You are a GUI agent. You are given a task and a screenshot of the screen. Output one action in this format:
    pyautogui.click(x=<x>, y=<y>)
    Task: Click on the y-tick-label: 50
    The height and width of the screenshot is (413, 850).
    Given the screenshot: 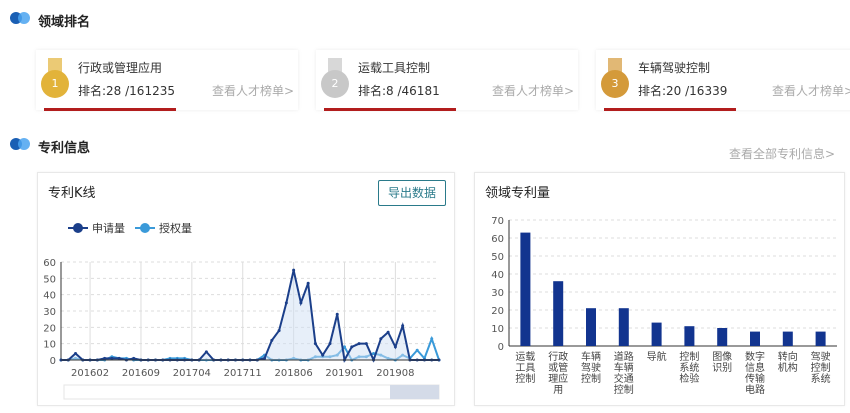 What is the action you would take?
    pyautogui.click(x=49, y=279)
    